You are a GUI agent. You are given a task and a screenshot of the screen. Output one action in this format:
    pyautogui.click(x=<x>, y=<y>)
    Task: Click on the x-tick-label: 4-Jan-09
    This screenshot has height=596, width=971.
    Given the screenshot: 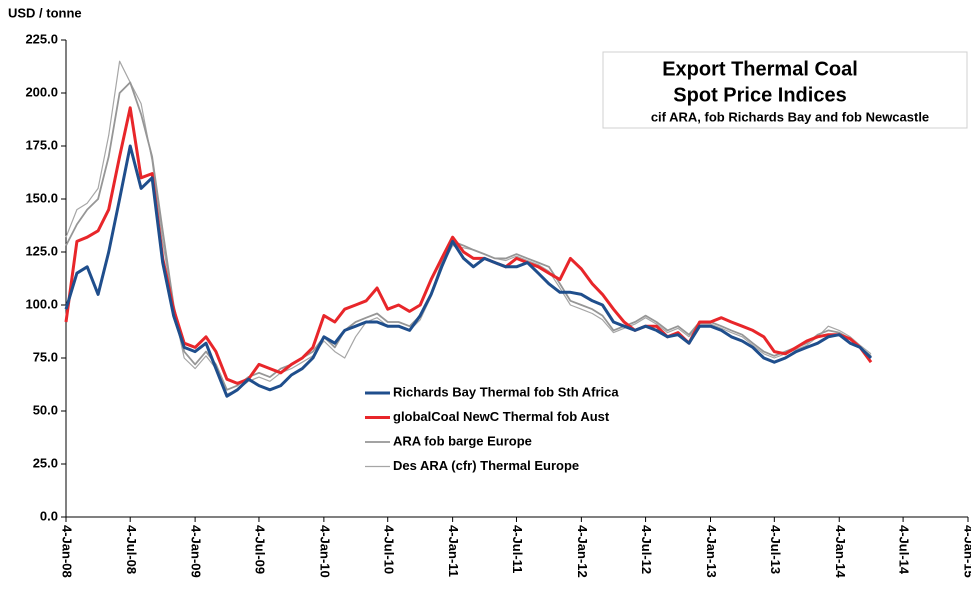 What is the action you would take?
    pyautogui.click(x=196, y=551)
    